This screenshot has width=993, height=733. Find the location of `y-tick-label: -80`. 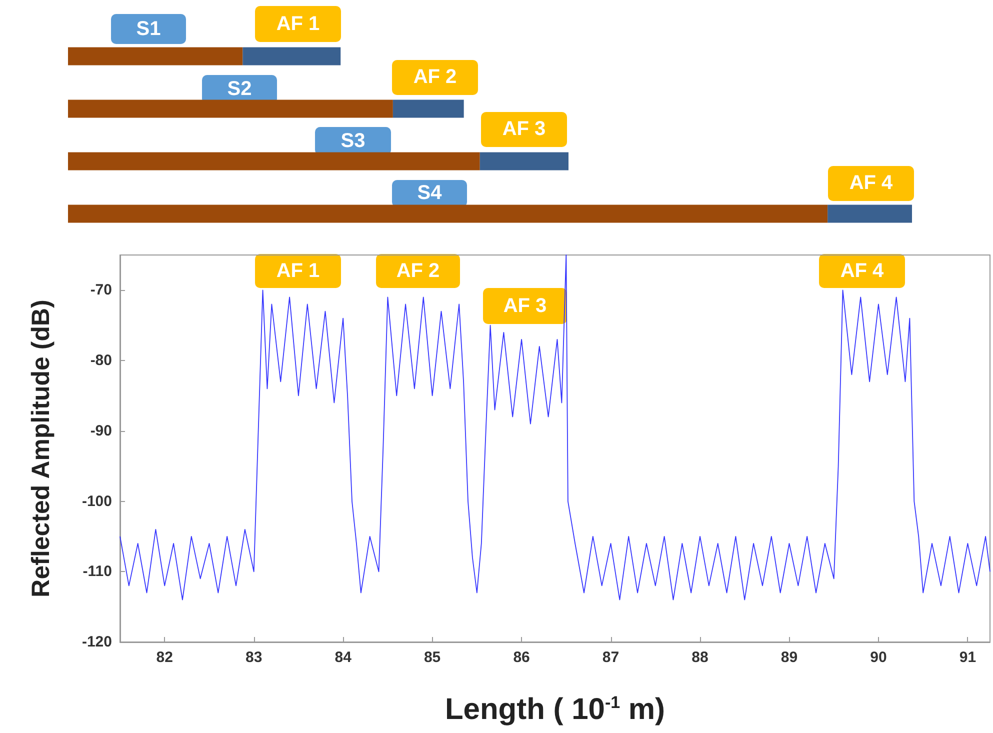

y-tick-label: -80 is located at coordinates (101, 361).